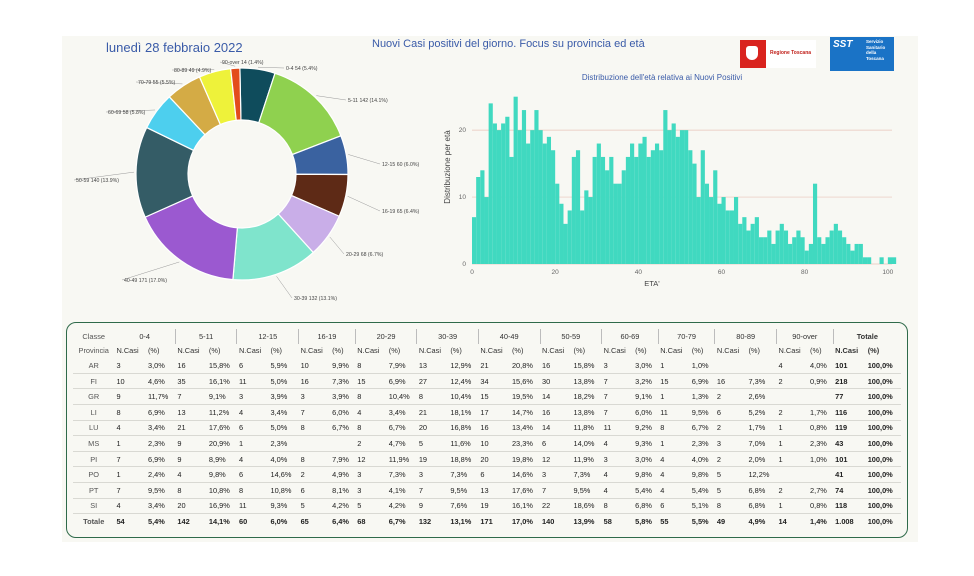  I want to click on value-cell, so click(761, 366).